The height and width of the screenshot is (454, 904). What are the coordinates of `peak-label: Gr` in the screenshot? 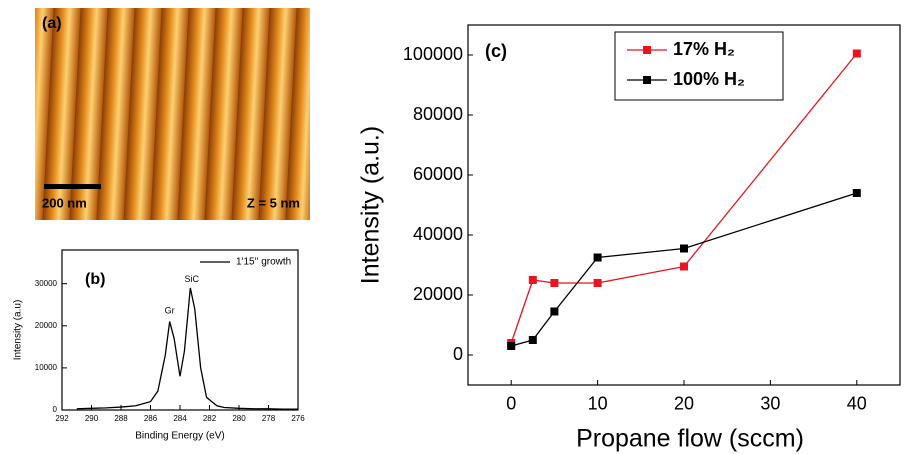 It's located at (170, 310).